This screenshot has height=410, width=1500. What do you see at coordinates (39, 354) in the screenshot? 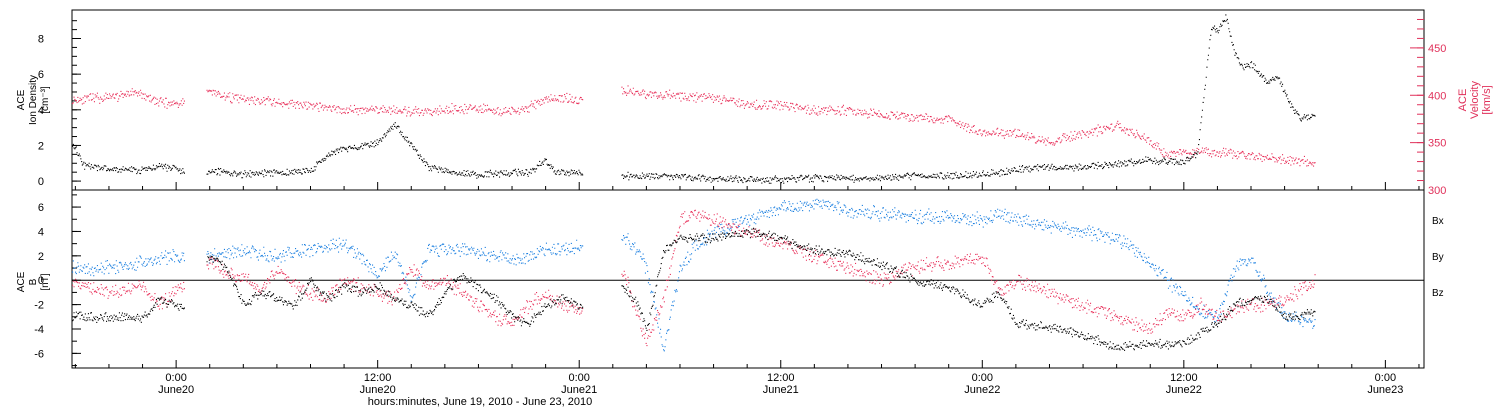
I see `bottom-tick-label: -6` at bounding box center [39, 354].